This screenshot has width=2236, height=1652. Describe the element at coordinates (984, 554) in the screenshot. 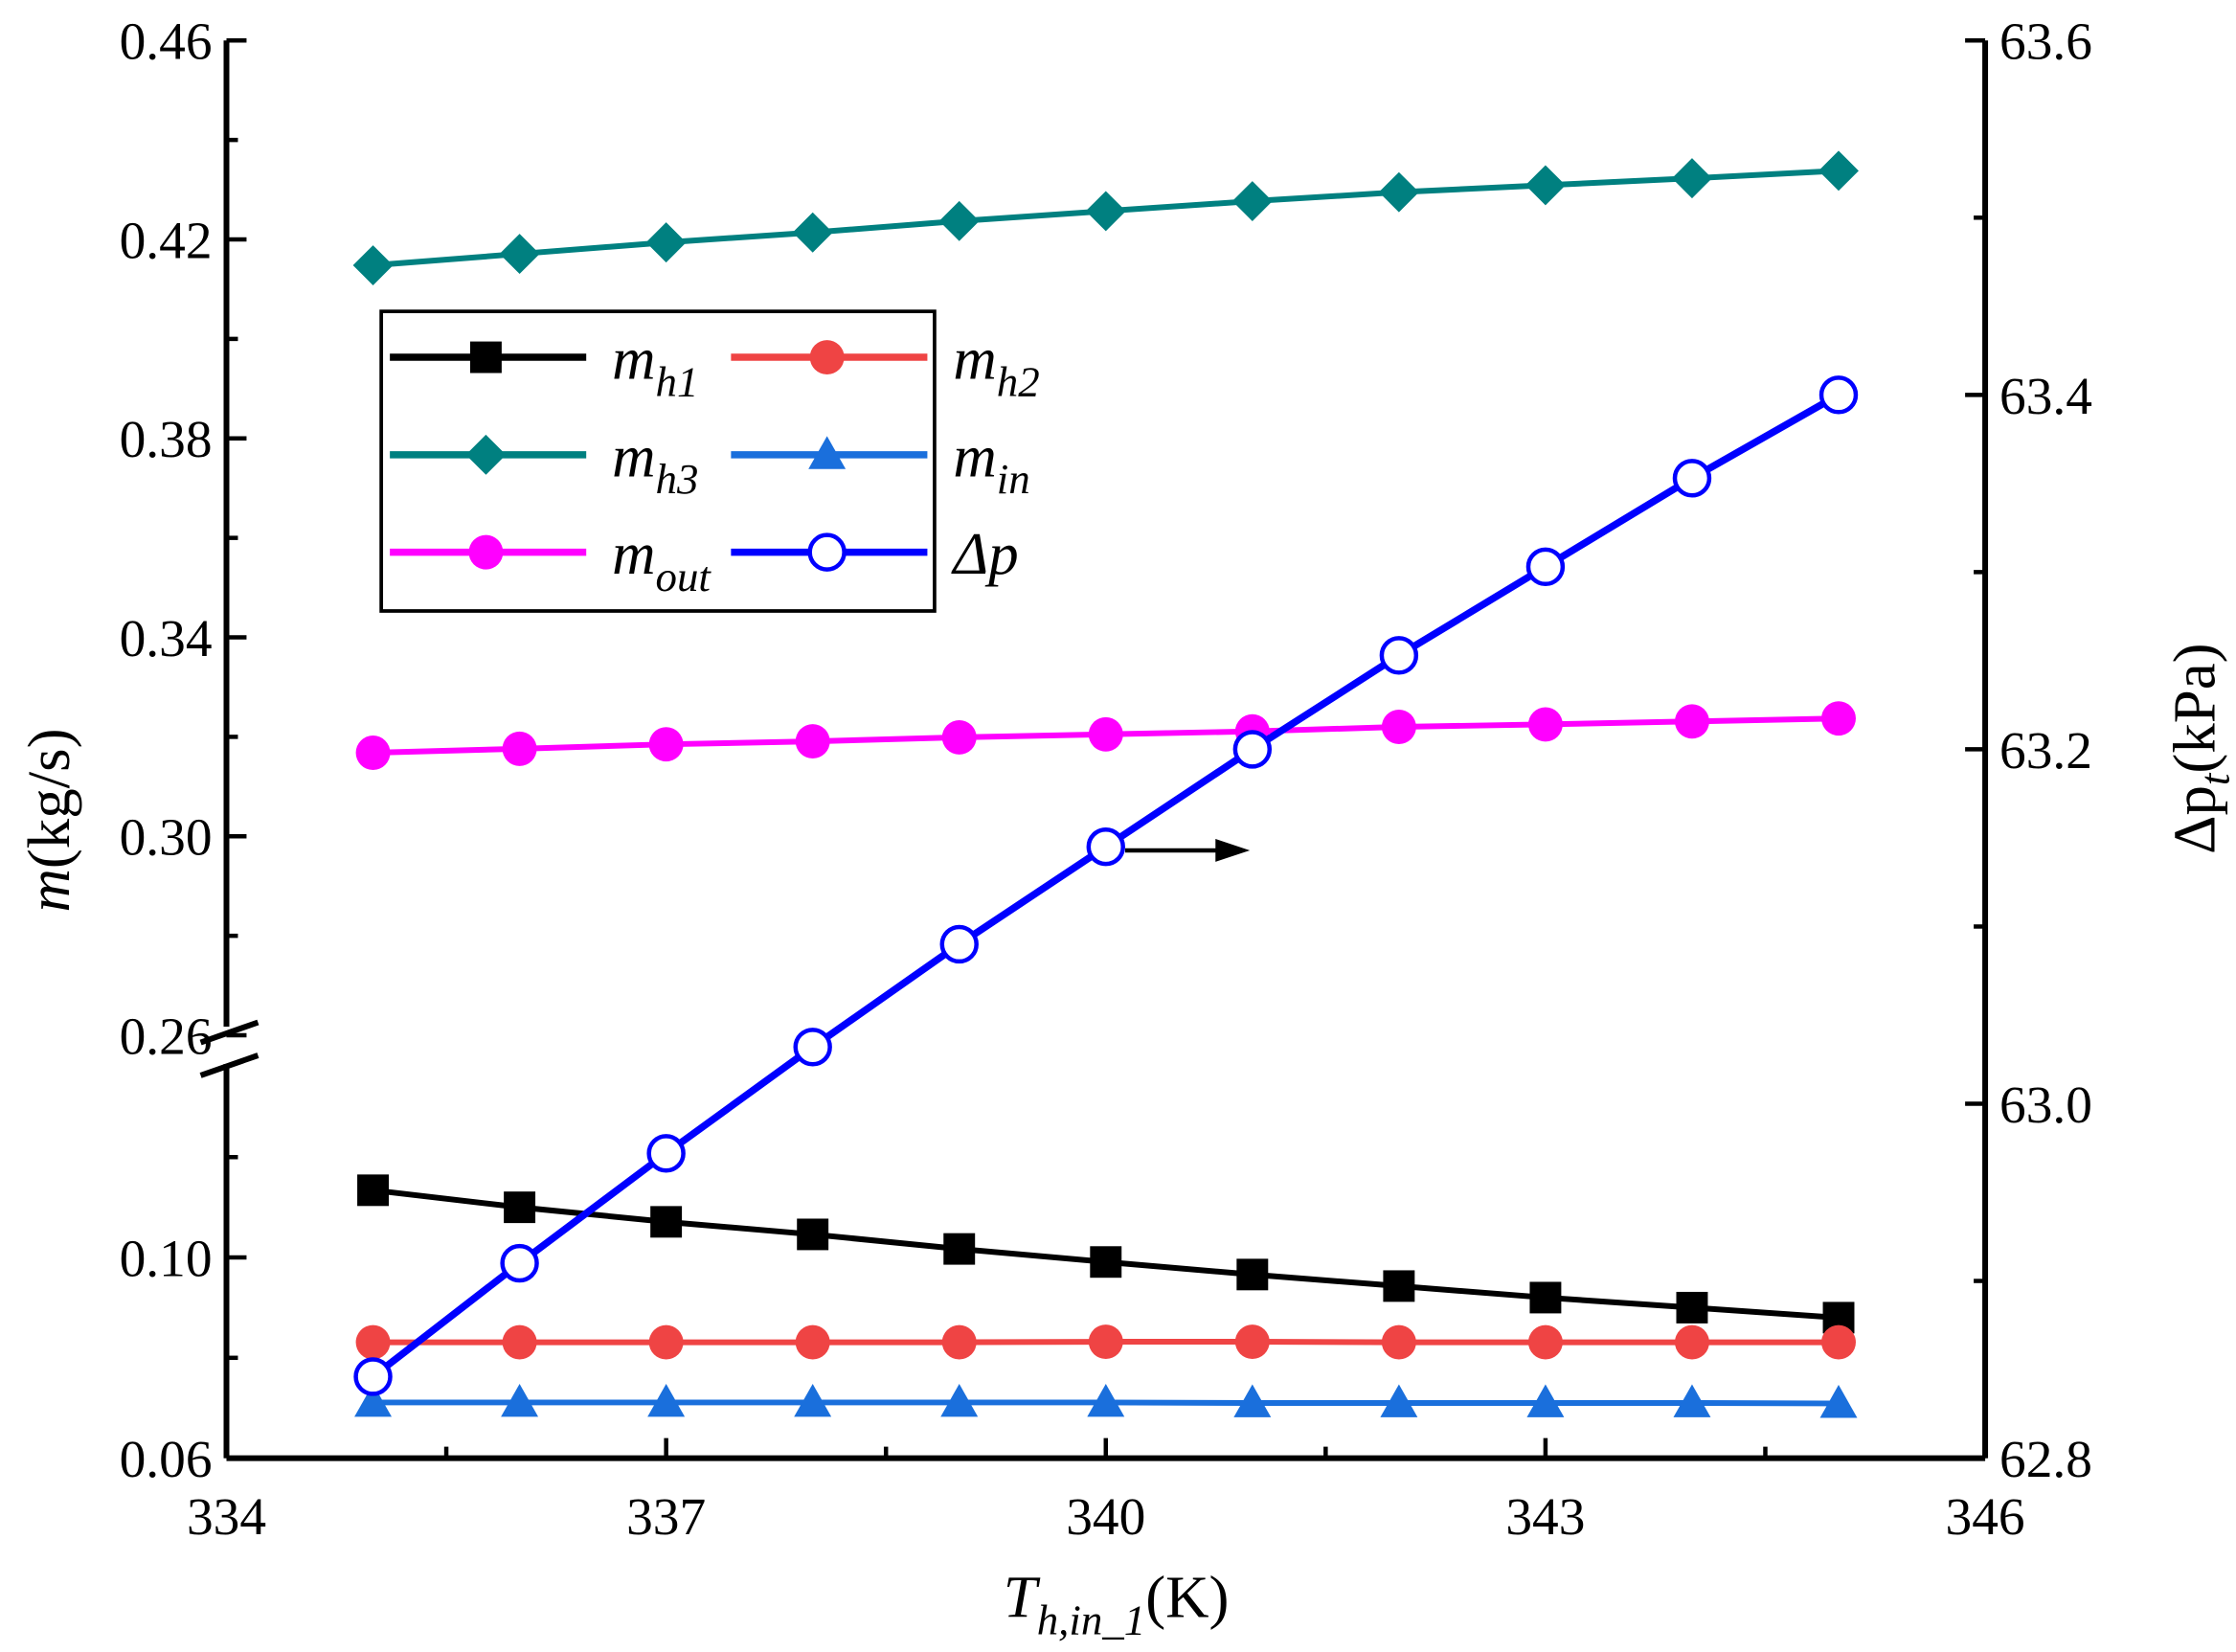

I see `legend-label: Δp` at that location.